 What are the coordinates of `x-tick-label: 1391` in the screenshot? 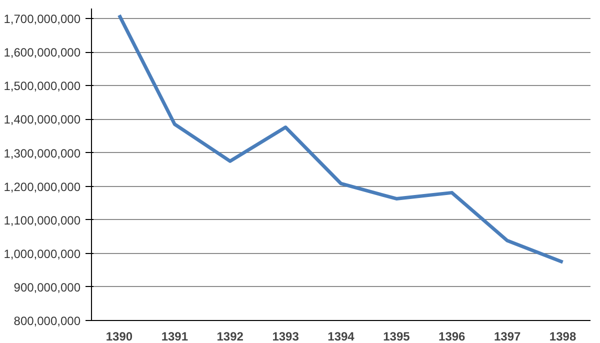 It's located at (174, 336).